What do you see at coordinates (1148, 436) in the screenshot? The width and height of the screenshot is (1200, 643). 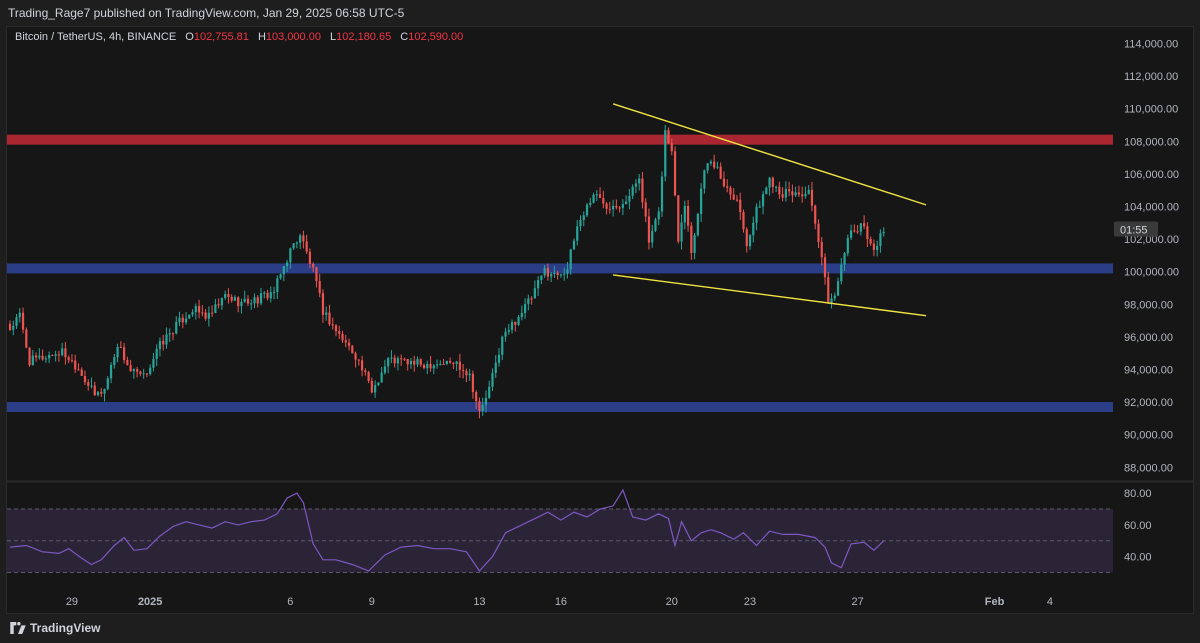 I see `price-tick-label: 90,000.00` at bounding box center [1148, 436].